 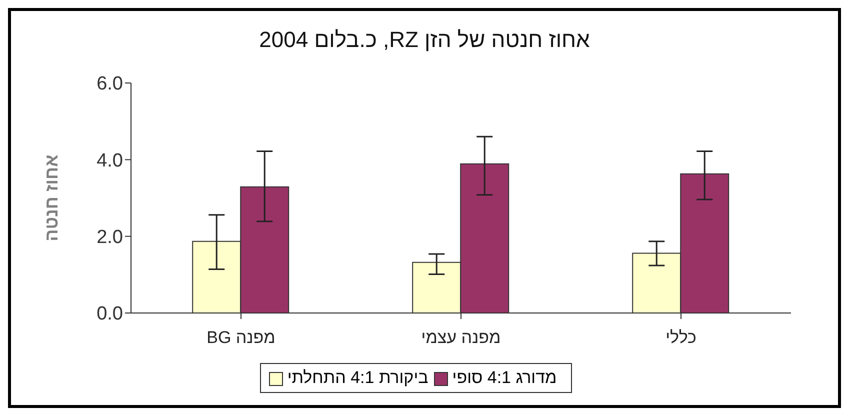 What do you see at coordinates (109, 314) in the screenshot?
I see `y-tick-label: 0.0` at bounding box center [109, 314].